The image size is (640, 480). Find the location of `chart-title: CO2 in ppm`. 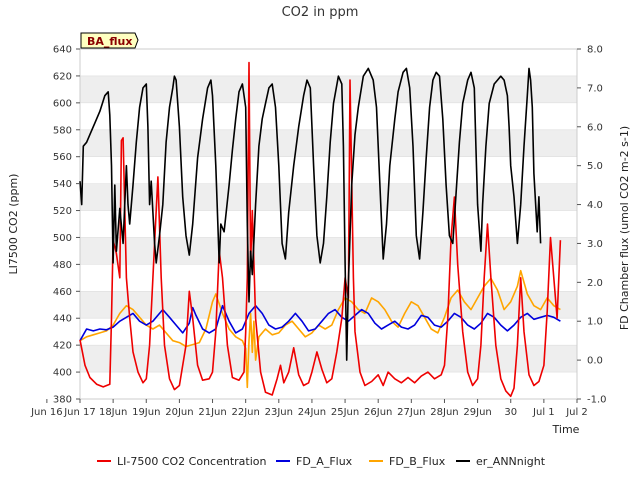

chart-title: CO2 in ppm is located at coordinates (320, 12).